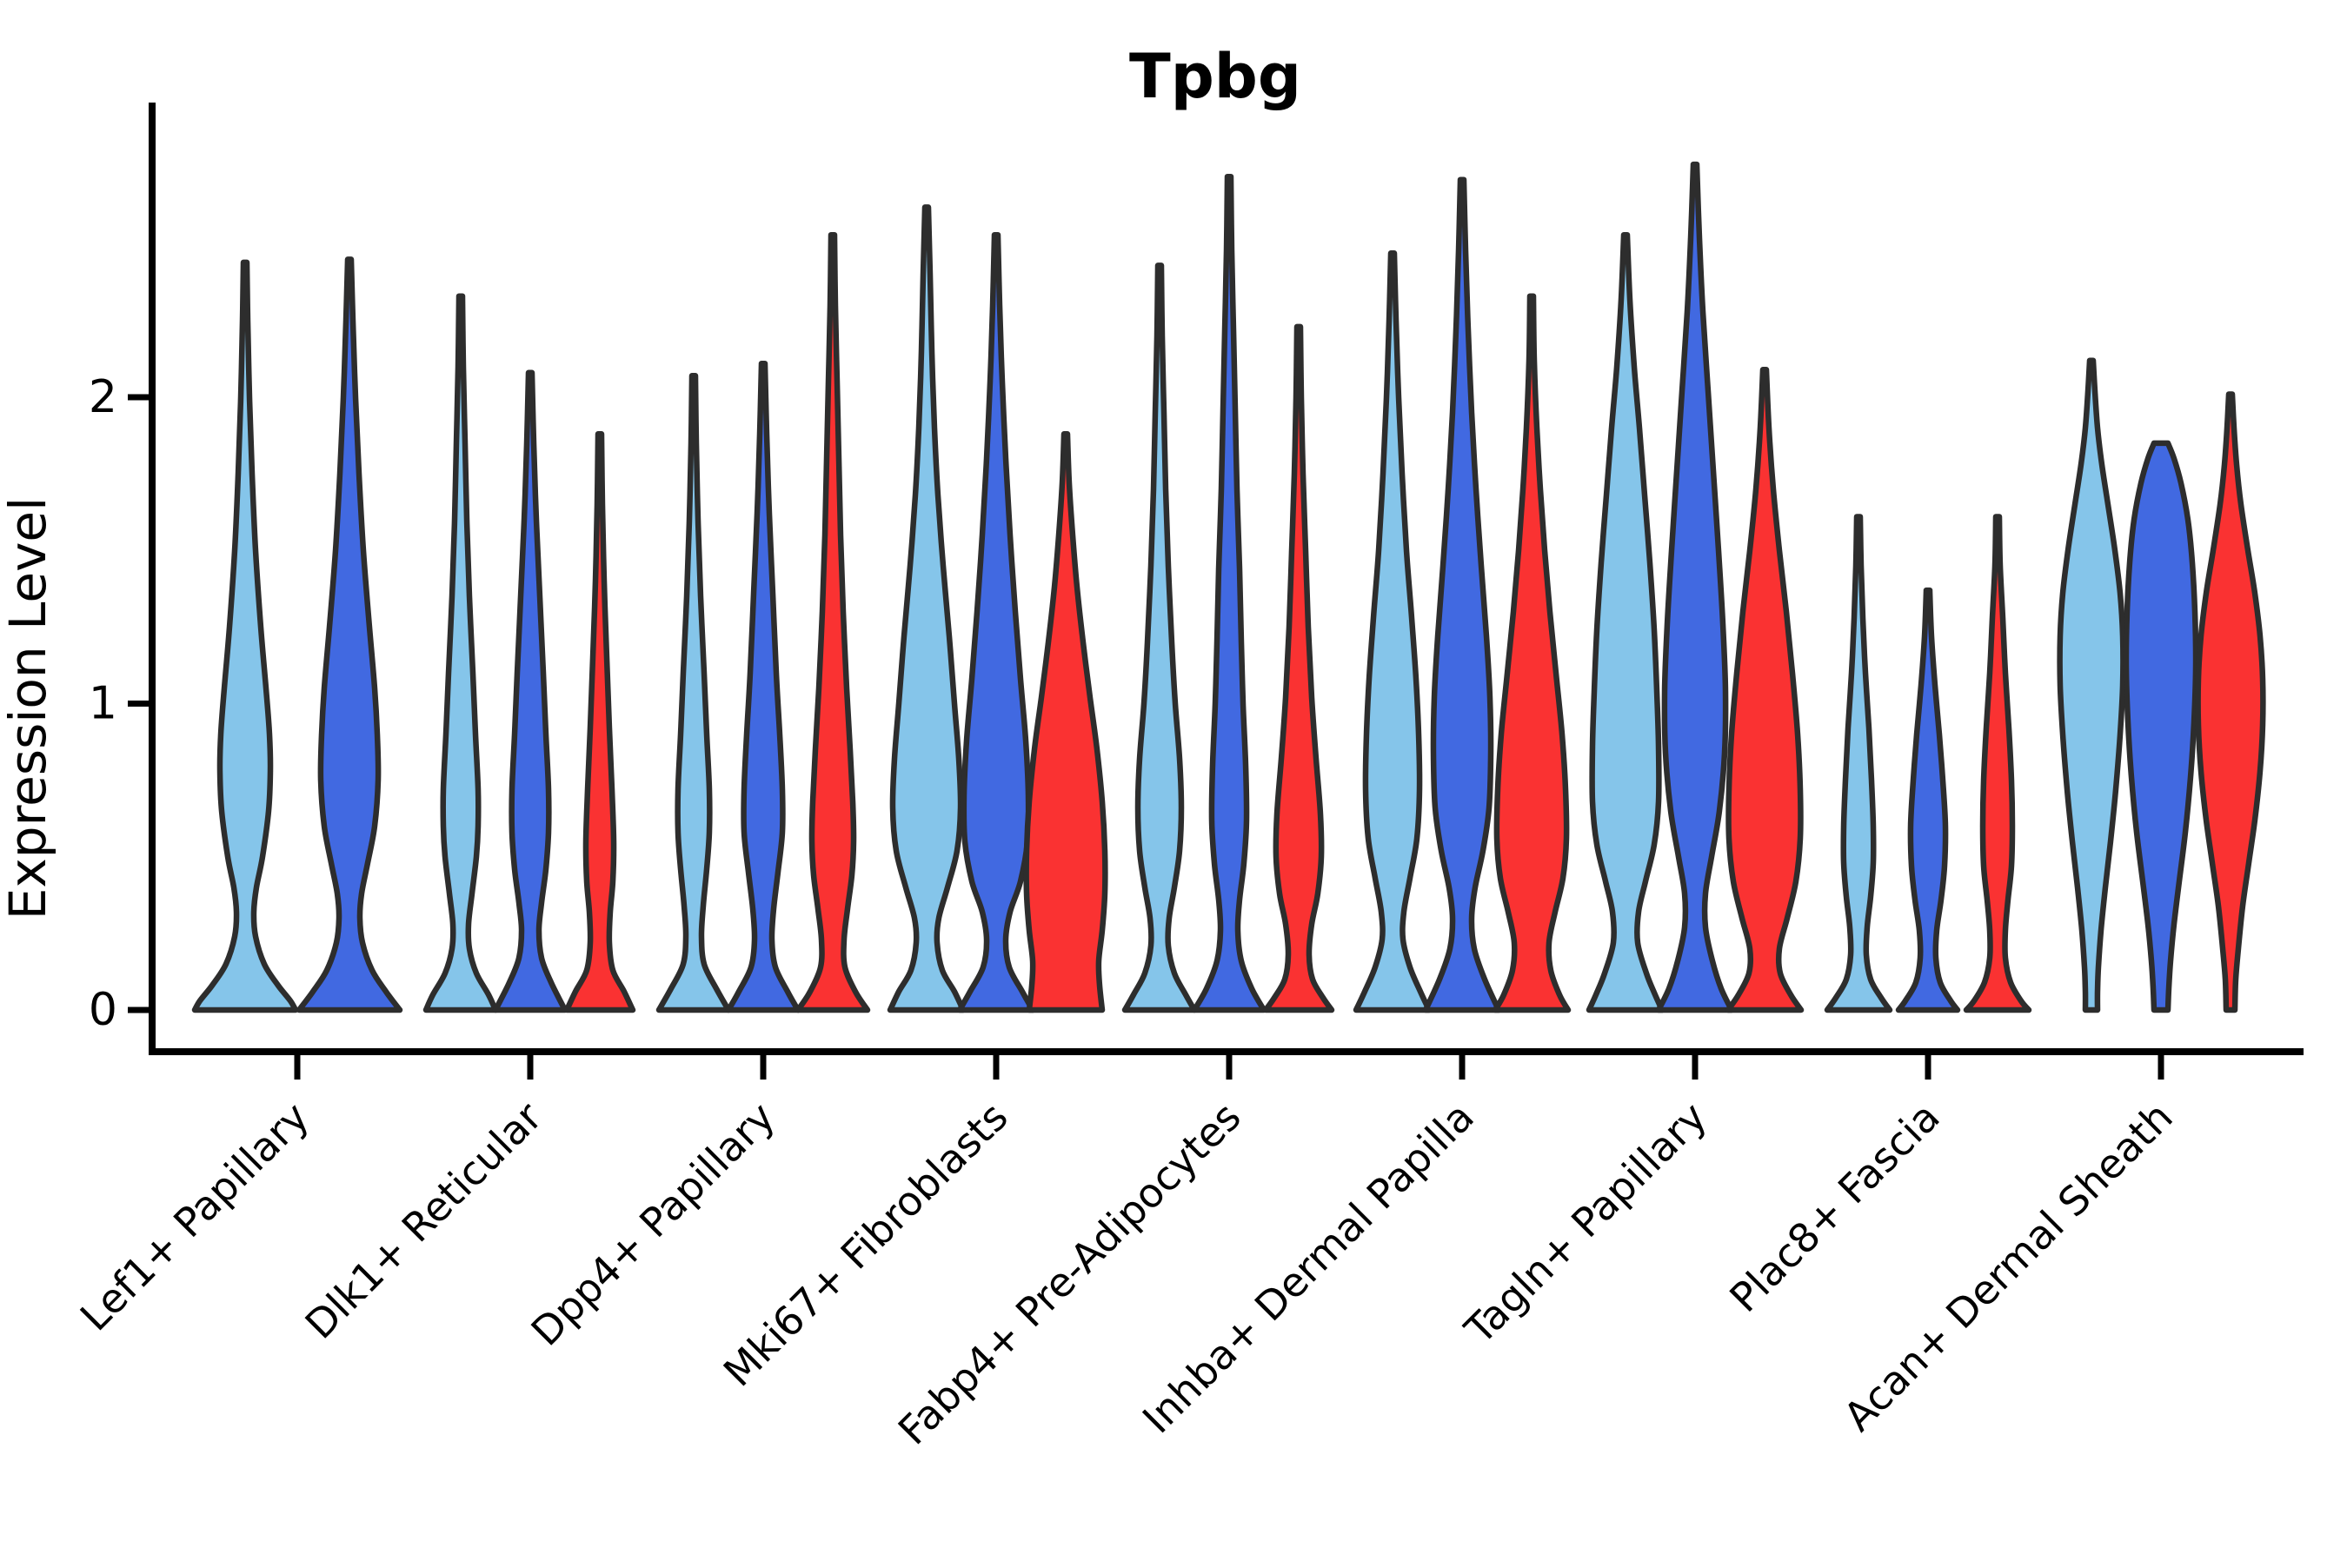  What do you see at coordinates (424, 1220) in the screenshot?
I see `x-tick-label: Dlk1+ Reticular` at bounding box center [424, 1220].